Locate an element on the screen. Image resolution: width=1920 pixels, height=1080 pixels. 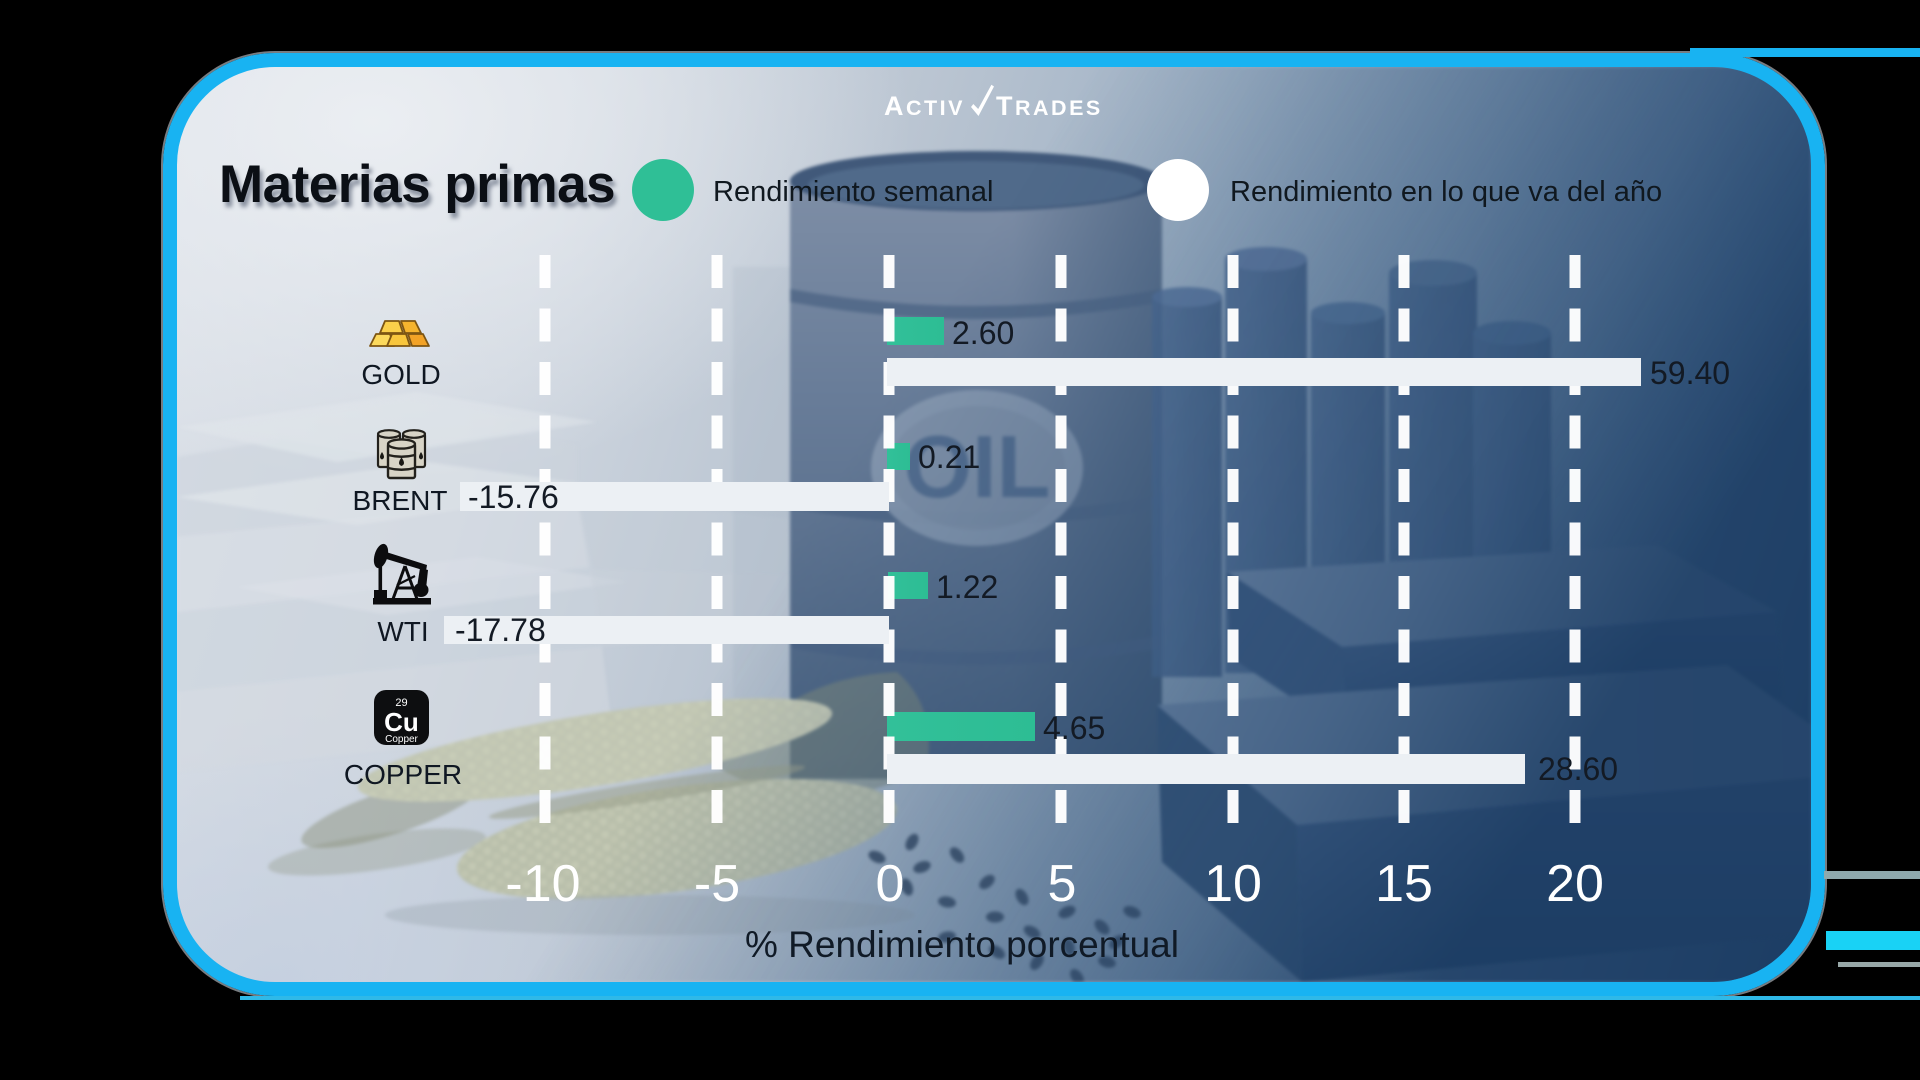
svg-text: 29 is located at coordinates (401, 703).